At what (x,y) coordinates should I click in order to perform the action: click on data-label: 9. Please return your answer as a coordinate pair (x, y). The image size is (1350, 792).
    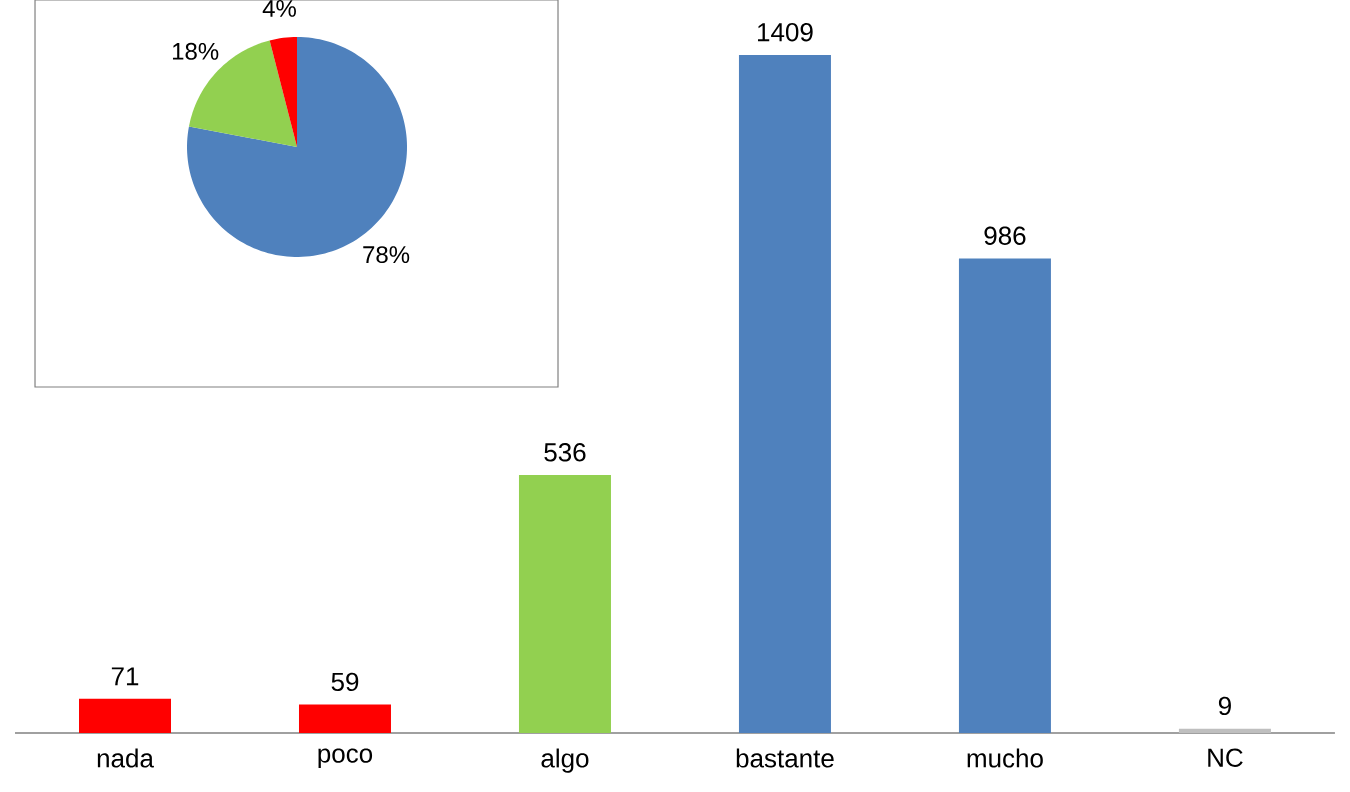
    Looking at the image, I should click on (1224, 706).